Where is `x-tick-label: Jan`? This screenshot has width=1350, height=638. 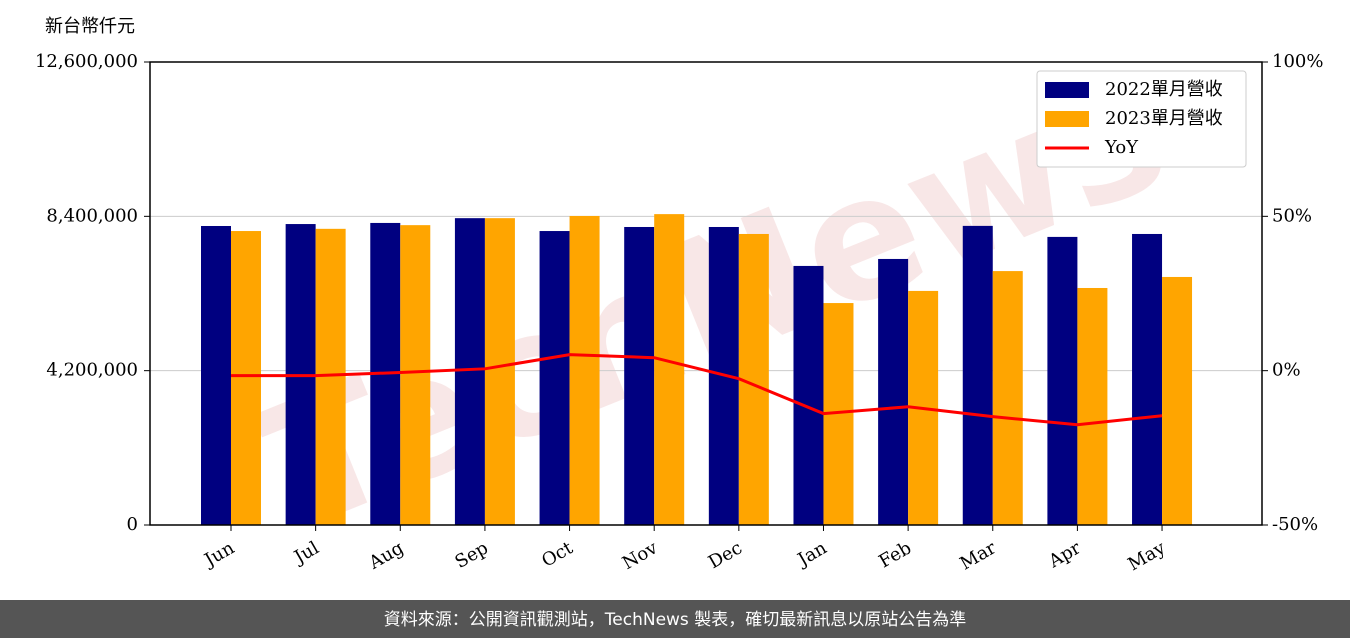
x-tick-label: Jan is located at coordinates (812, 554).